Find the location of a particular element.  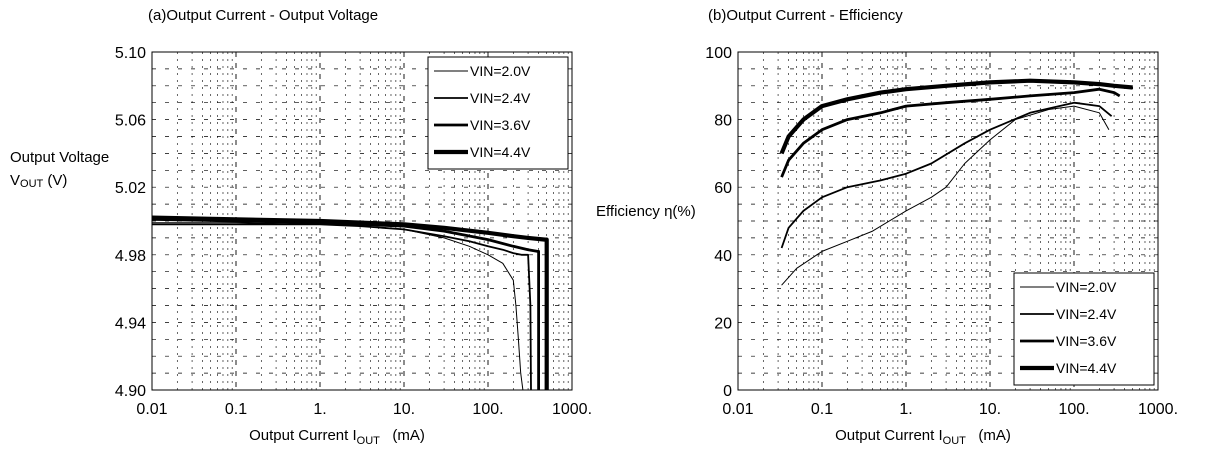

y-tick-label: 0 is located at coordinates (727, 391).